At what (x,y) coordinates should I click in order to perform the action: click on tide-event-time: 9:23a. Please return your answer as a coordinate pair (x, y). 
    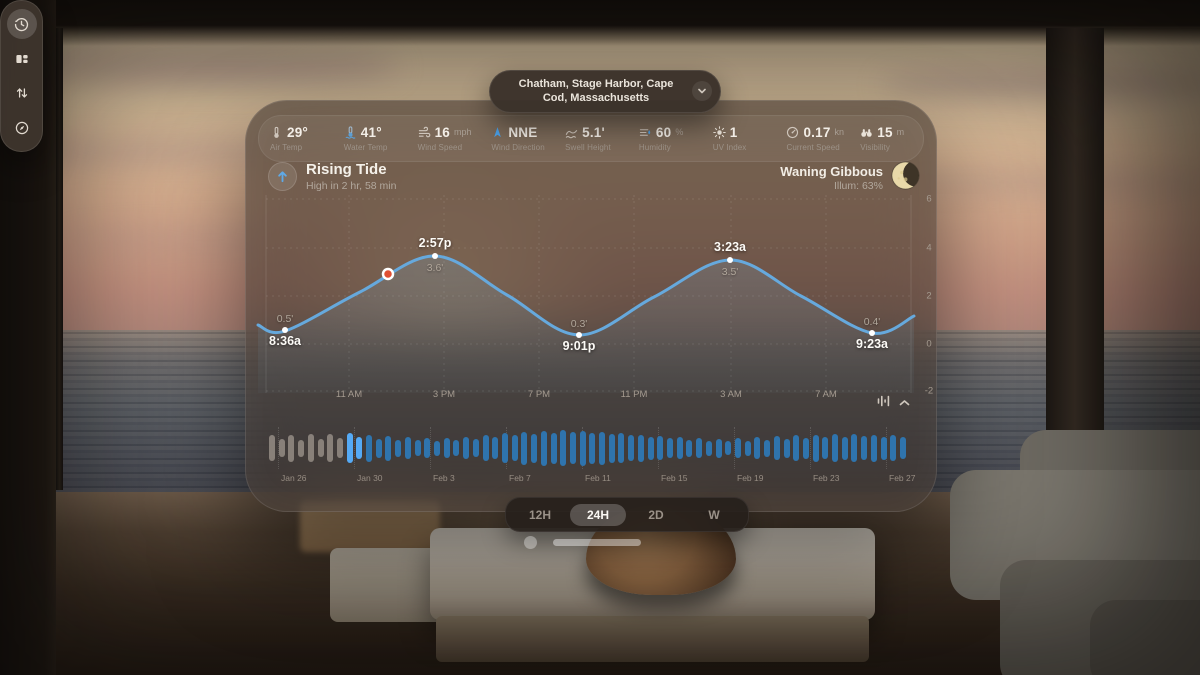
    Looking at the image, I should click on (872, 344).